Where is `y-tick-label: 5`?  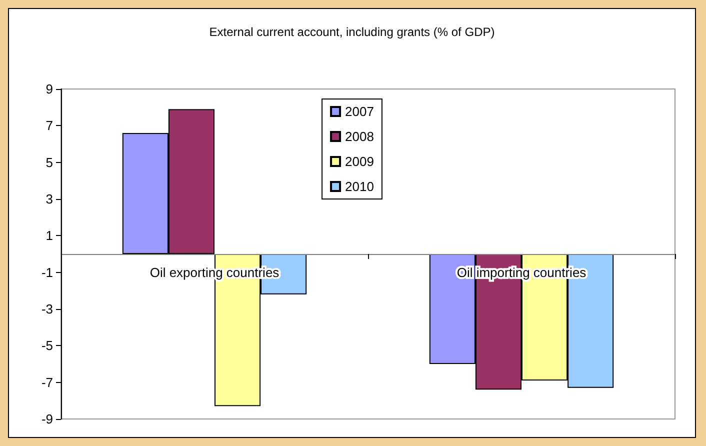 y-tick-label: 5 is located at coordinates (49, 162).